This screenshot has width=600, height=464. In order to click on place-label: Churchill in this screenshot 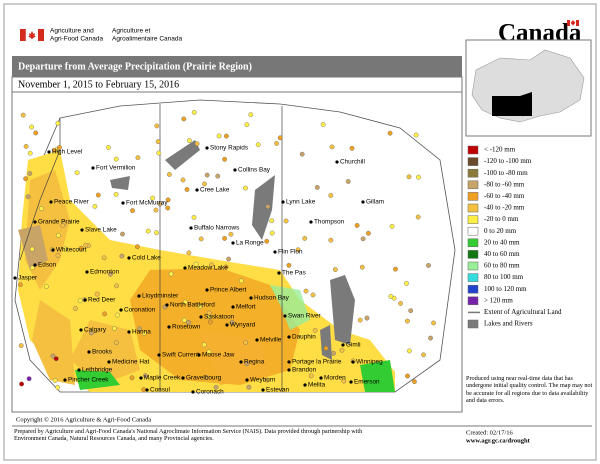, I will do `click(352, 162)`.